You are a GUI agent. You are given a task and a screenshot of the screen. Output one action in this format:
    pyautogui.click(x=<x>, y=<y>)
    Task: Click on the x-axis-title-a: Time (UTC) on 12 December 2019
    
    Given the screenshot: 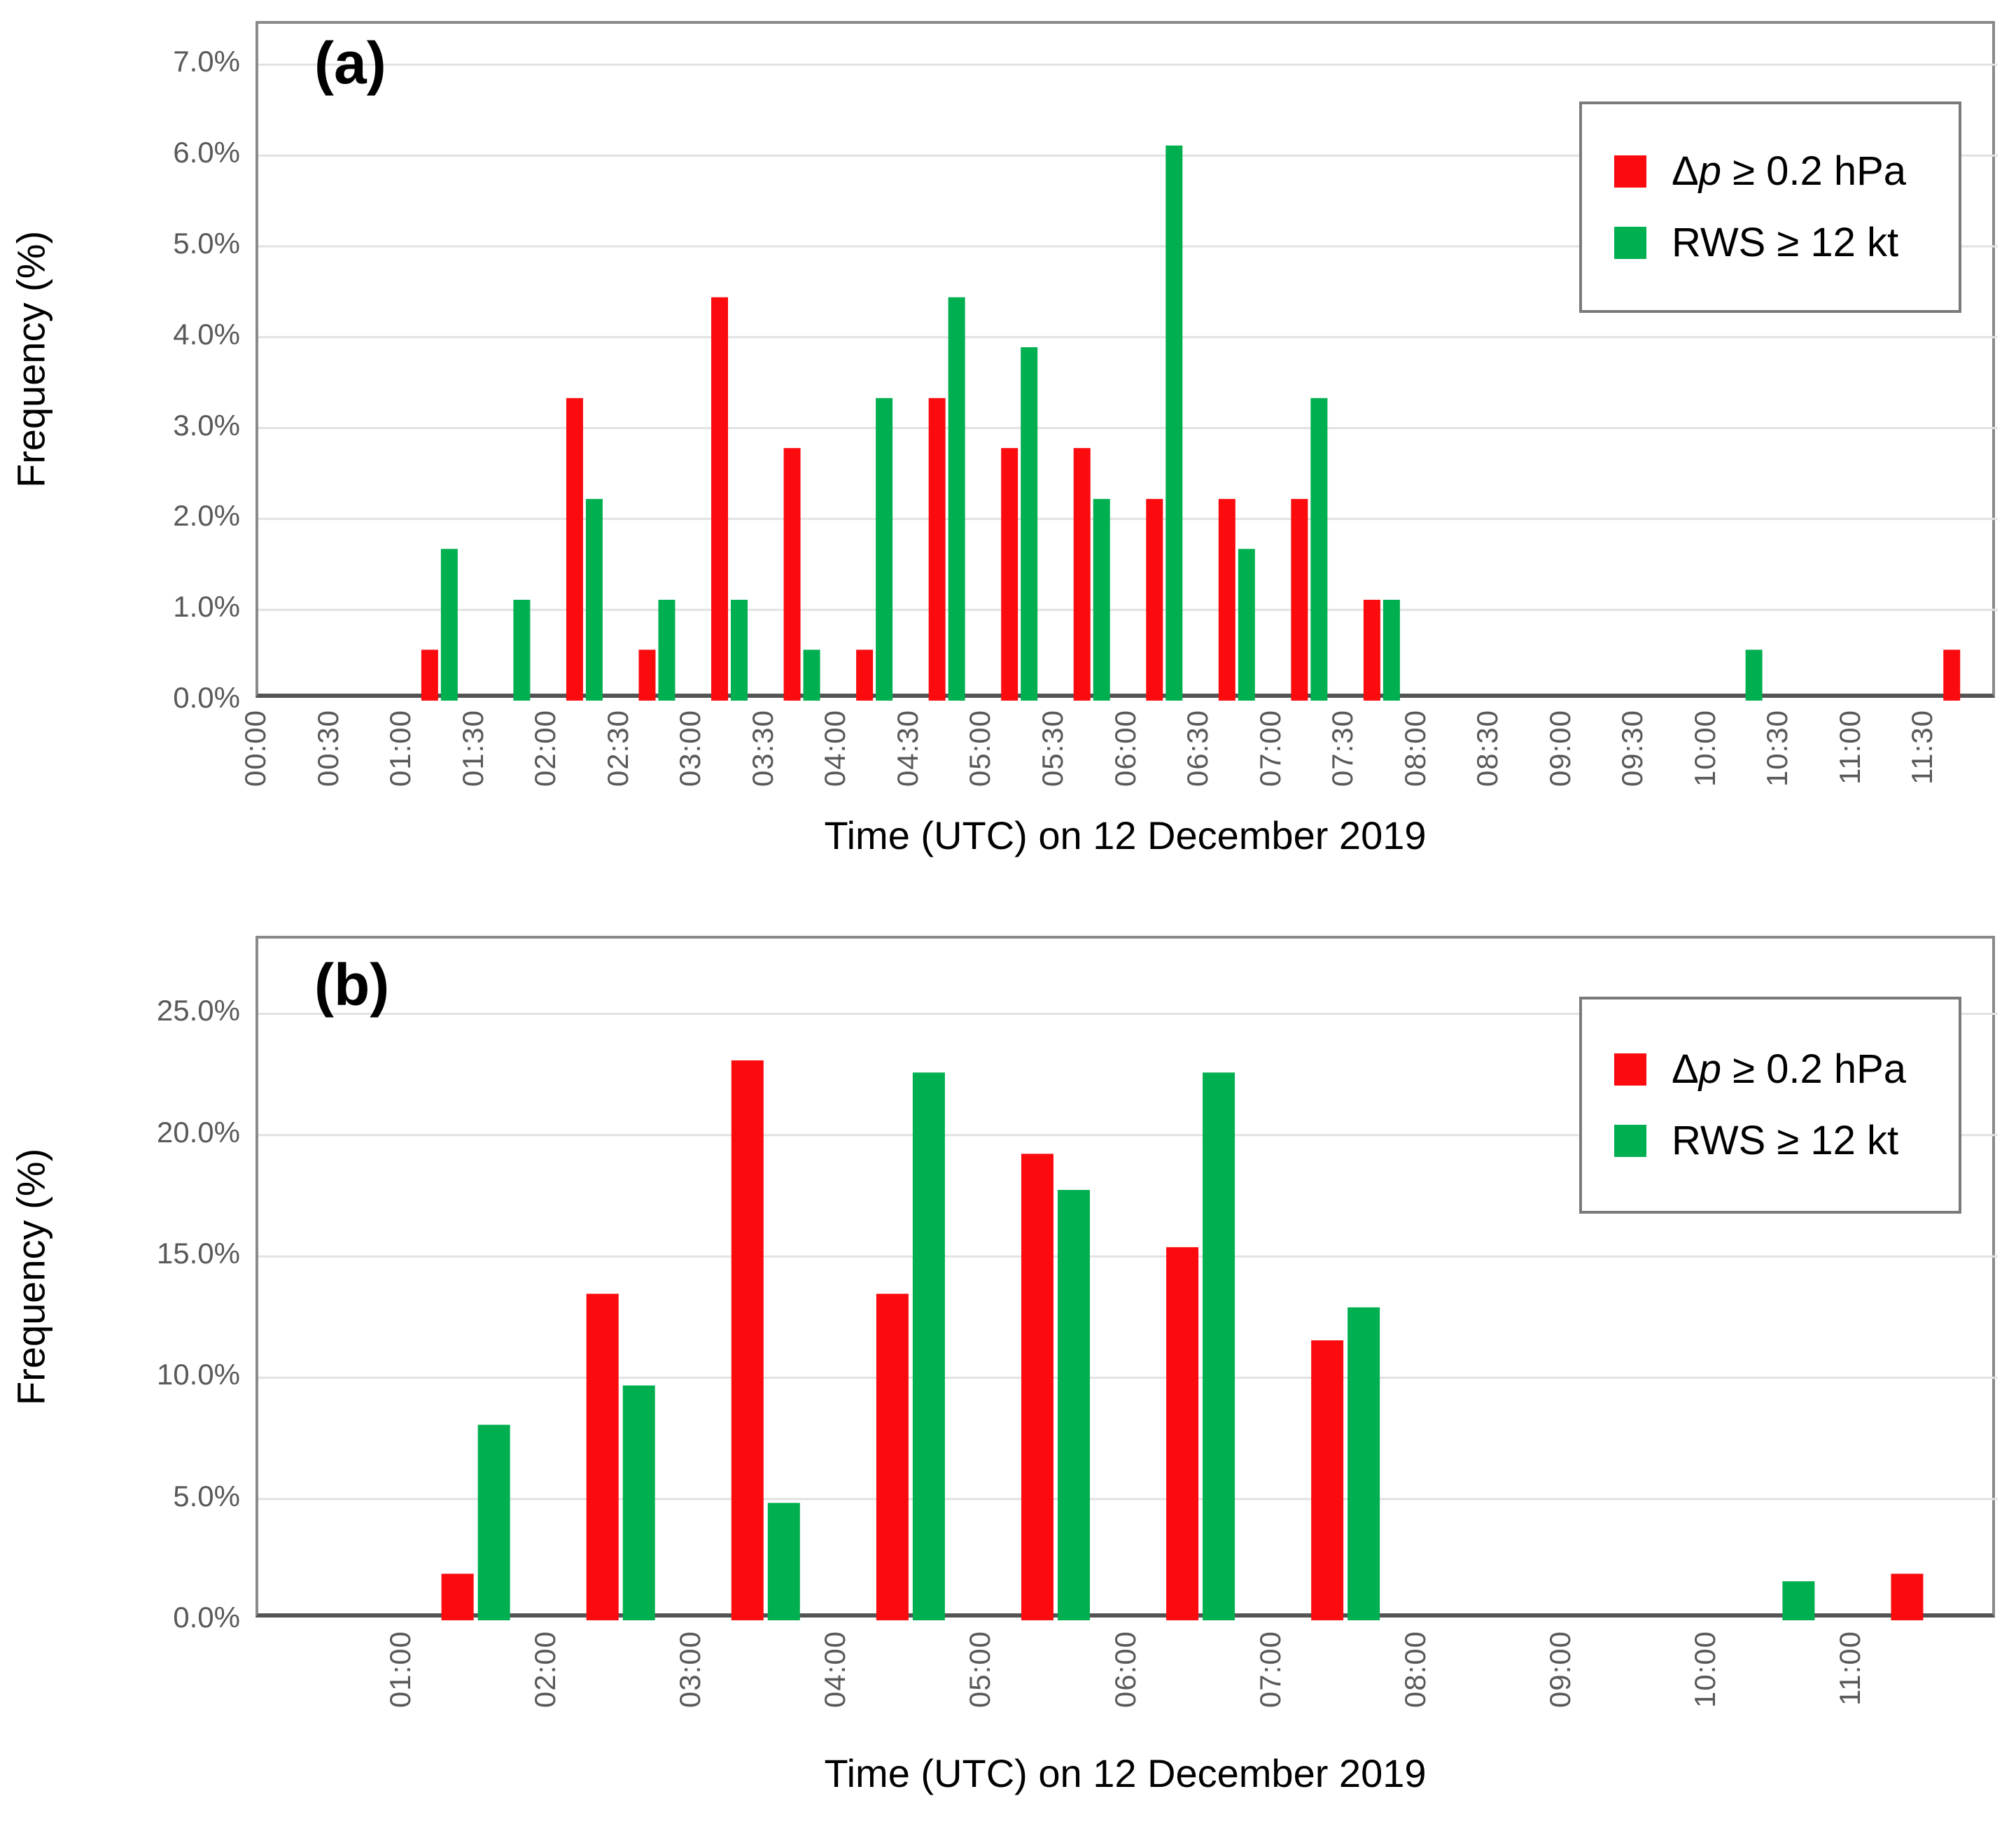 What is the action you would take?
    pyautogui.click(x=1125, y=835)
    